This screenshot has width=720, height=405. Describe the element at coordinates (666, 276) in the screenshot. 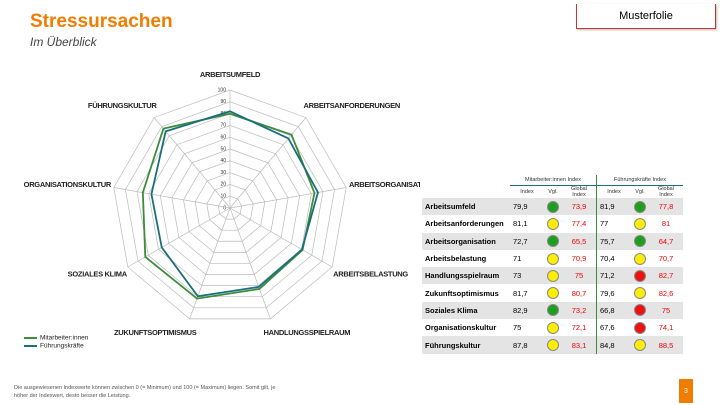

I see `global-index-cell: 82,7` at that location.